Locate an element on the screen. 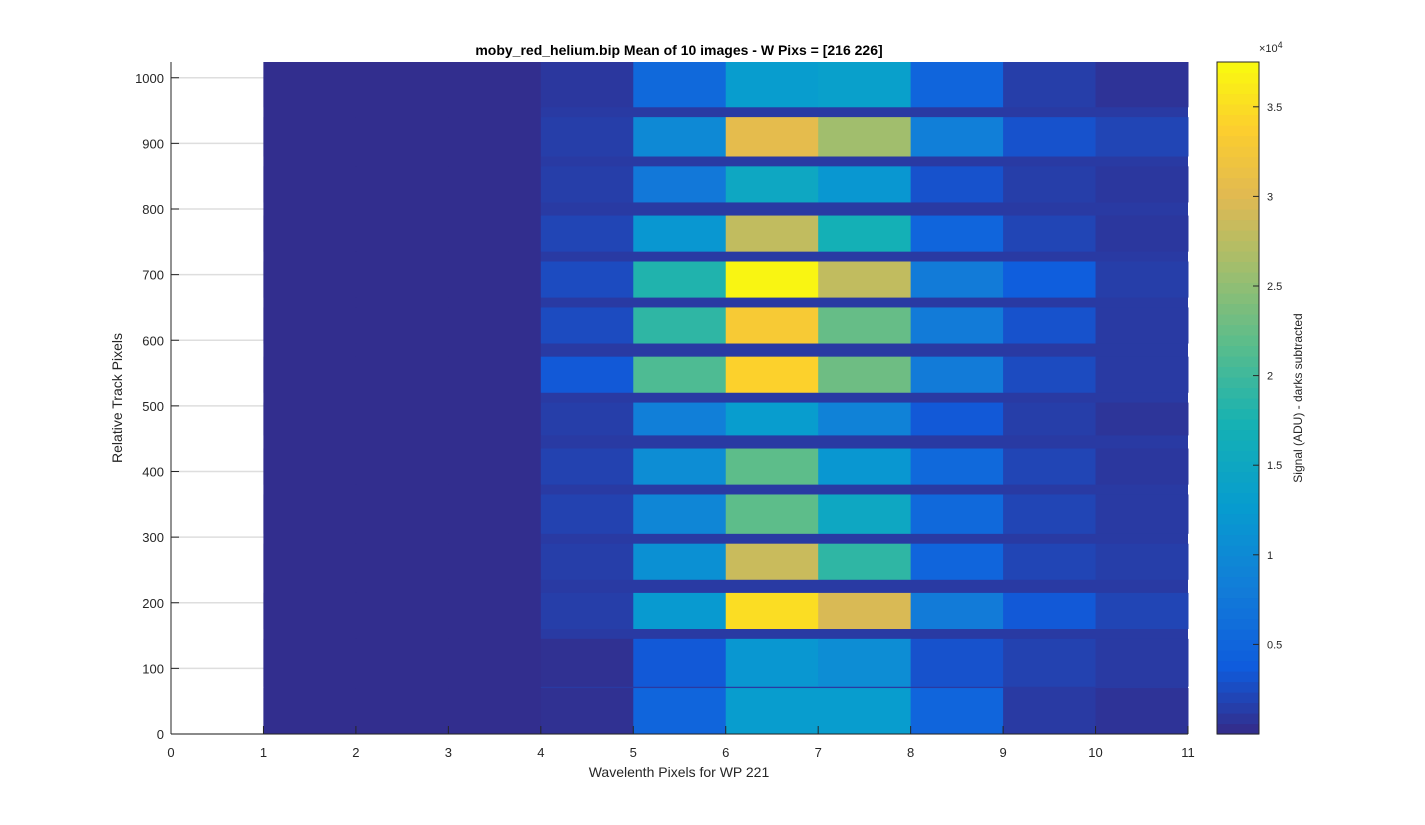 The image size is (1425, 825). x-tick-label: 5 is located at coordinates (633, 752).